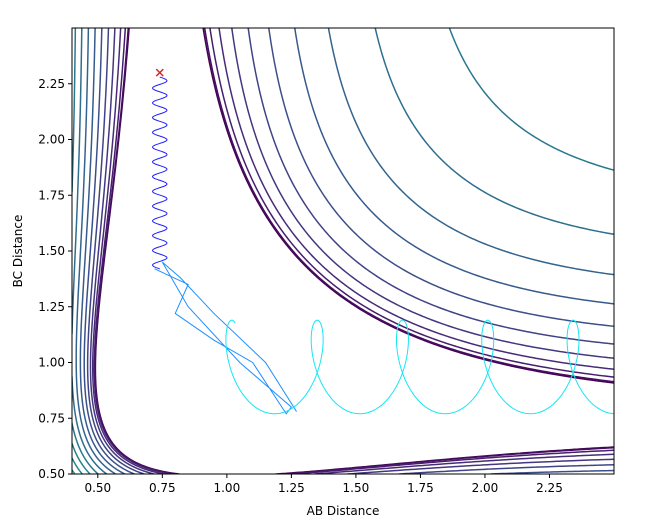 The image size is (649, 530). Describe the element at coordinates (51, 307) in the screenshot. I see `y-tick-label: 1.25` at that location.